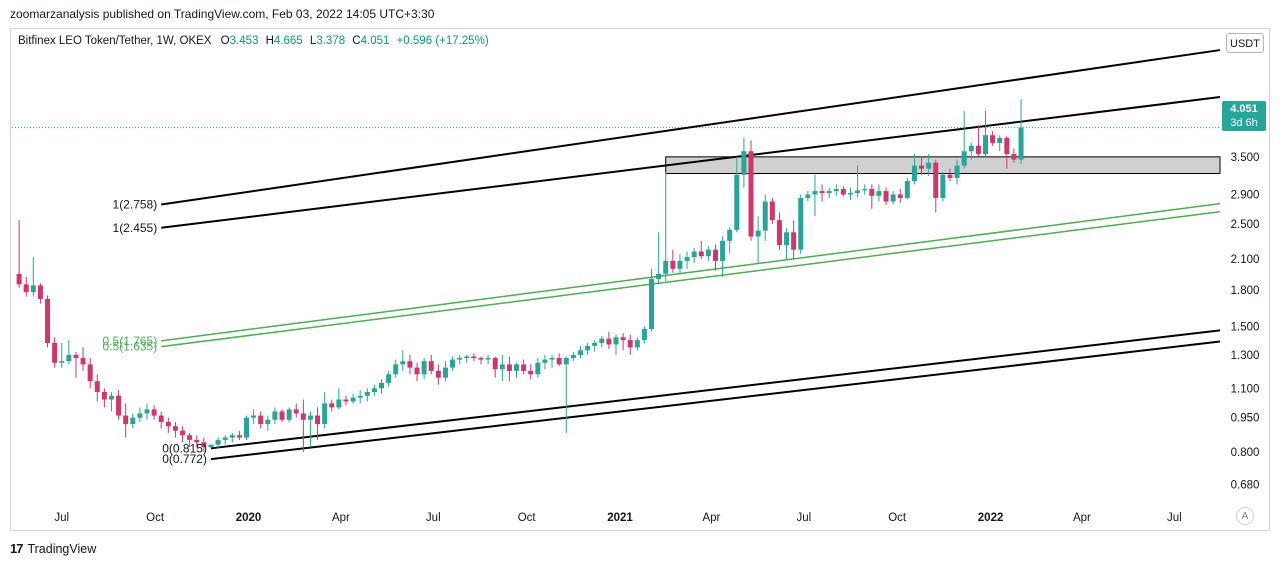  I want to click on symbol-label: Bitfinex LEO Token/Tether, 1W, OKEX, so click(115, 41).